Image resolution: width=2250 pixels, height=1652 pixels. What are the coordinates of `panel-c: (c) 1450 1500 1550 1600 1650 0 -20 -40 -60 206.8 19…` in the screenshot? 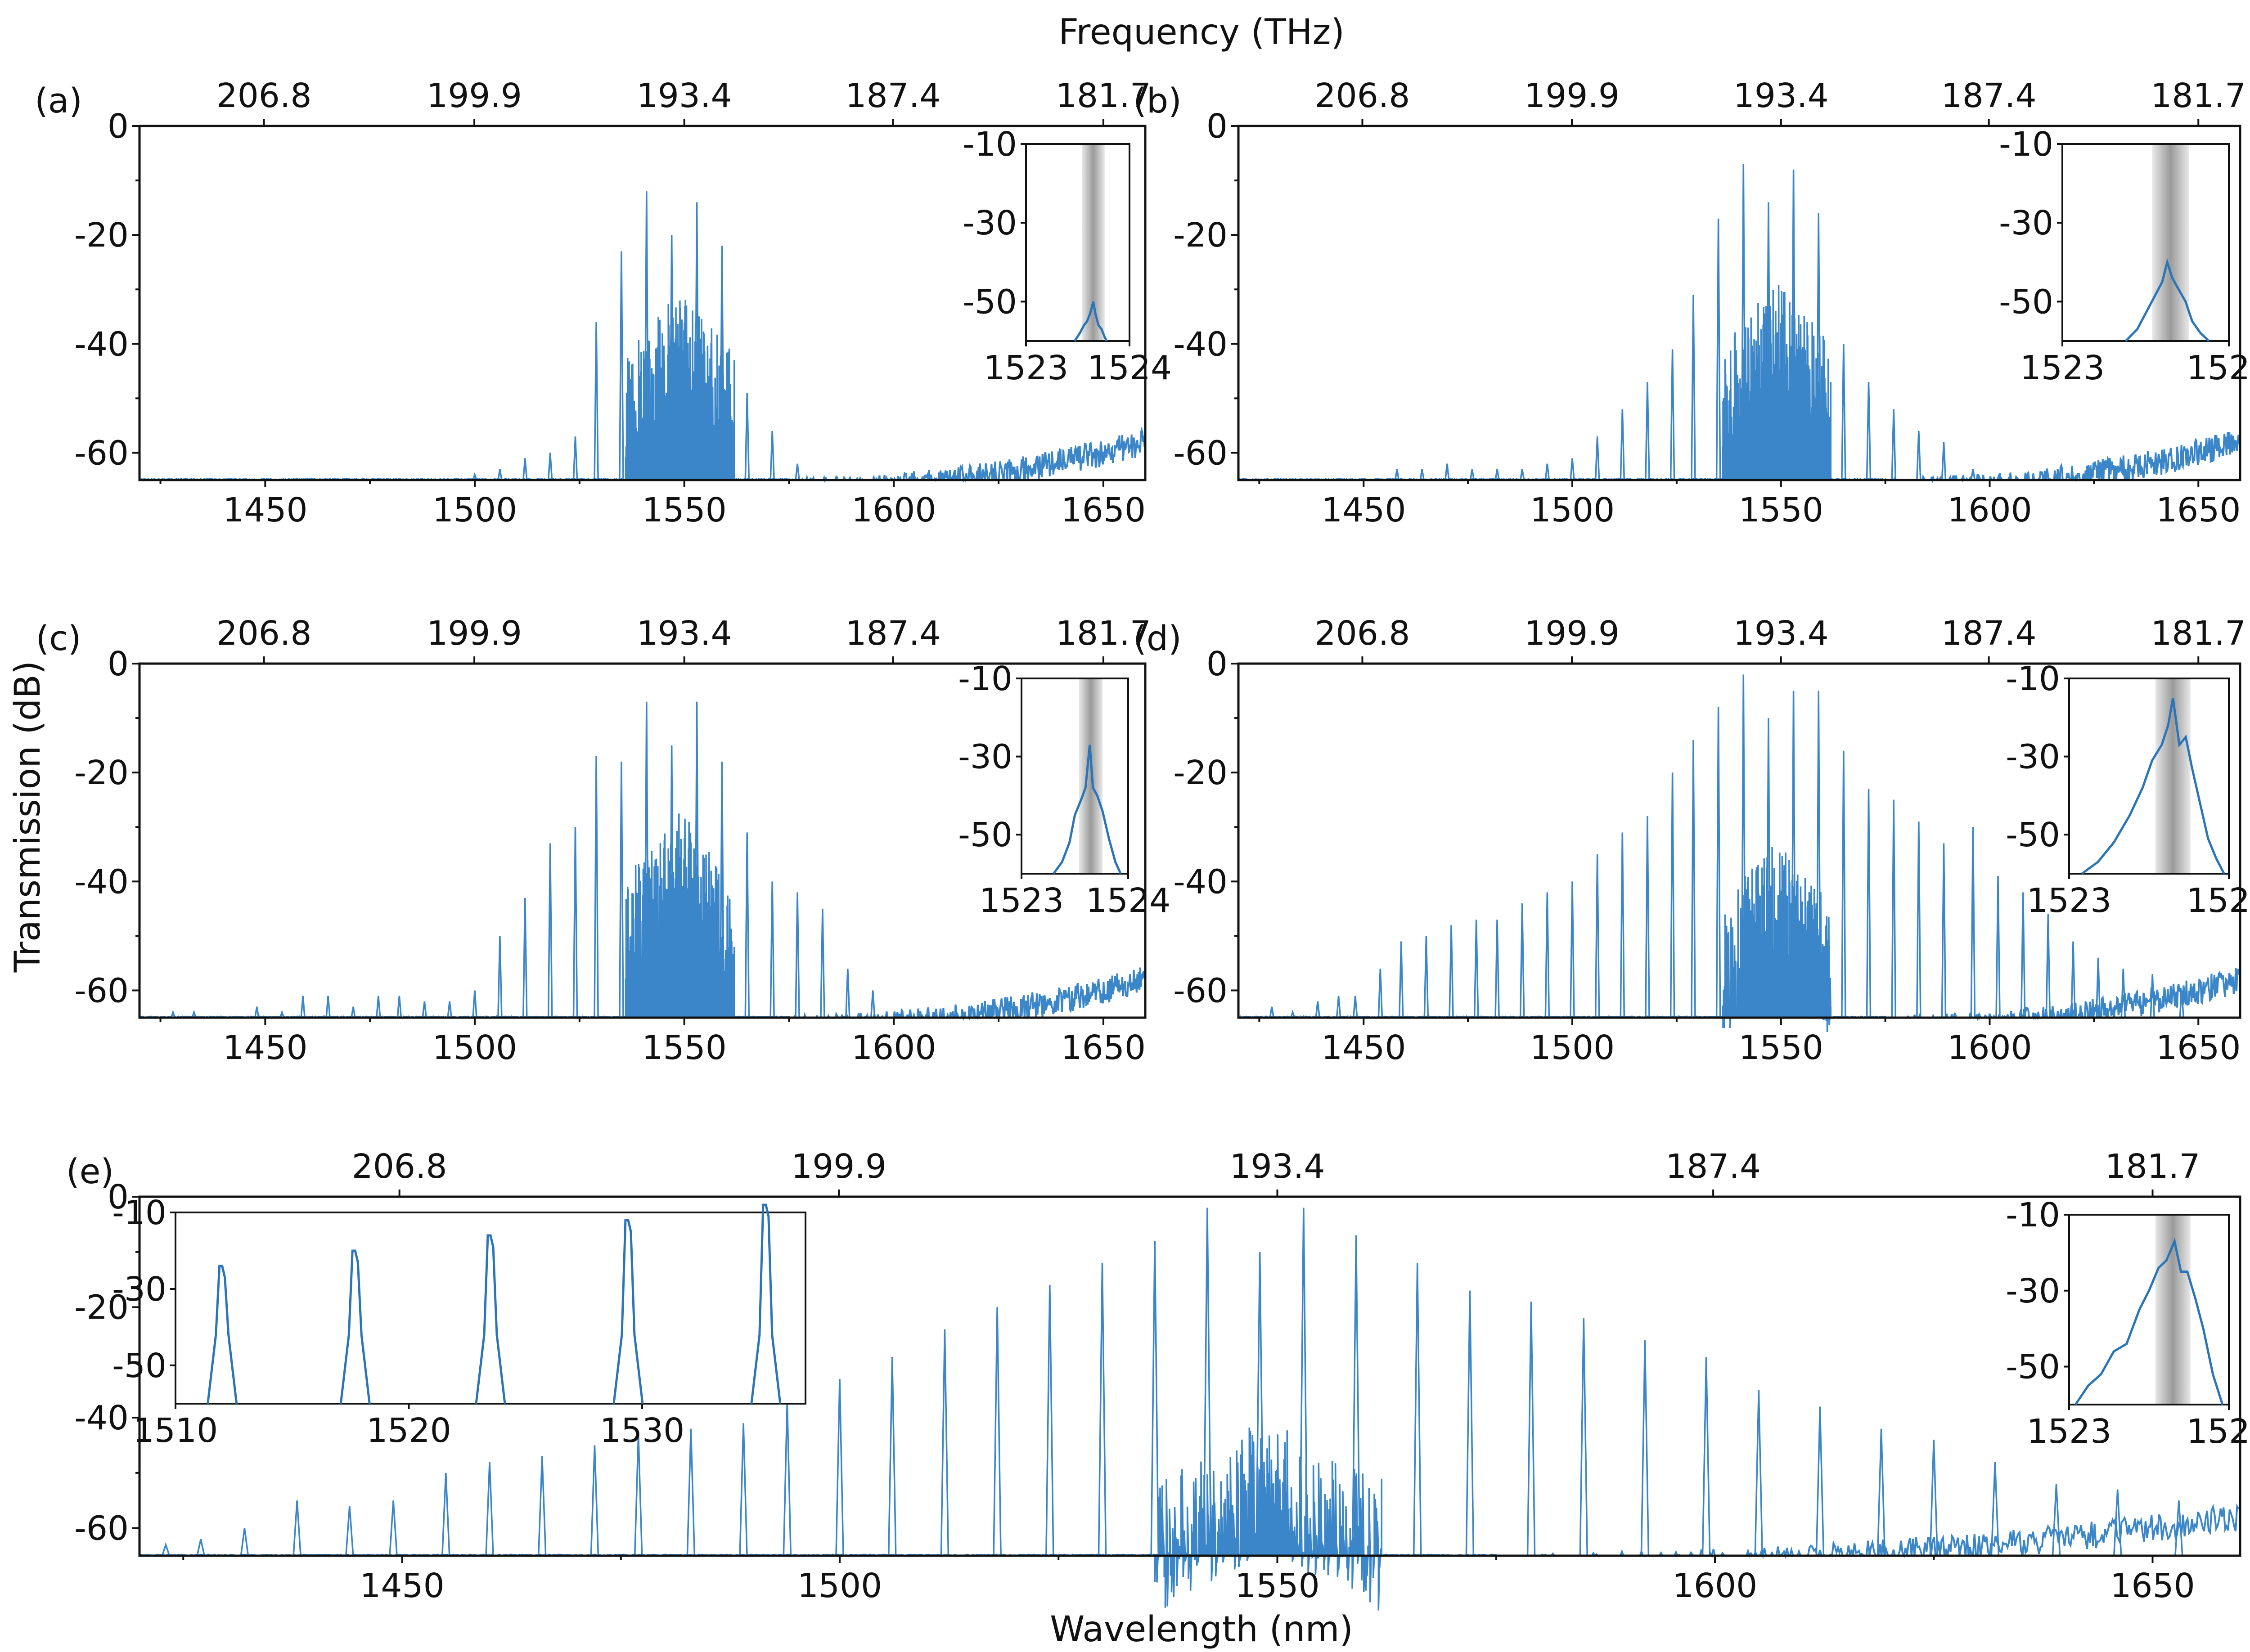 It's located at (603, 841).